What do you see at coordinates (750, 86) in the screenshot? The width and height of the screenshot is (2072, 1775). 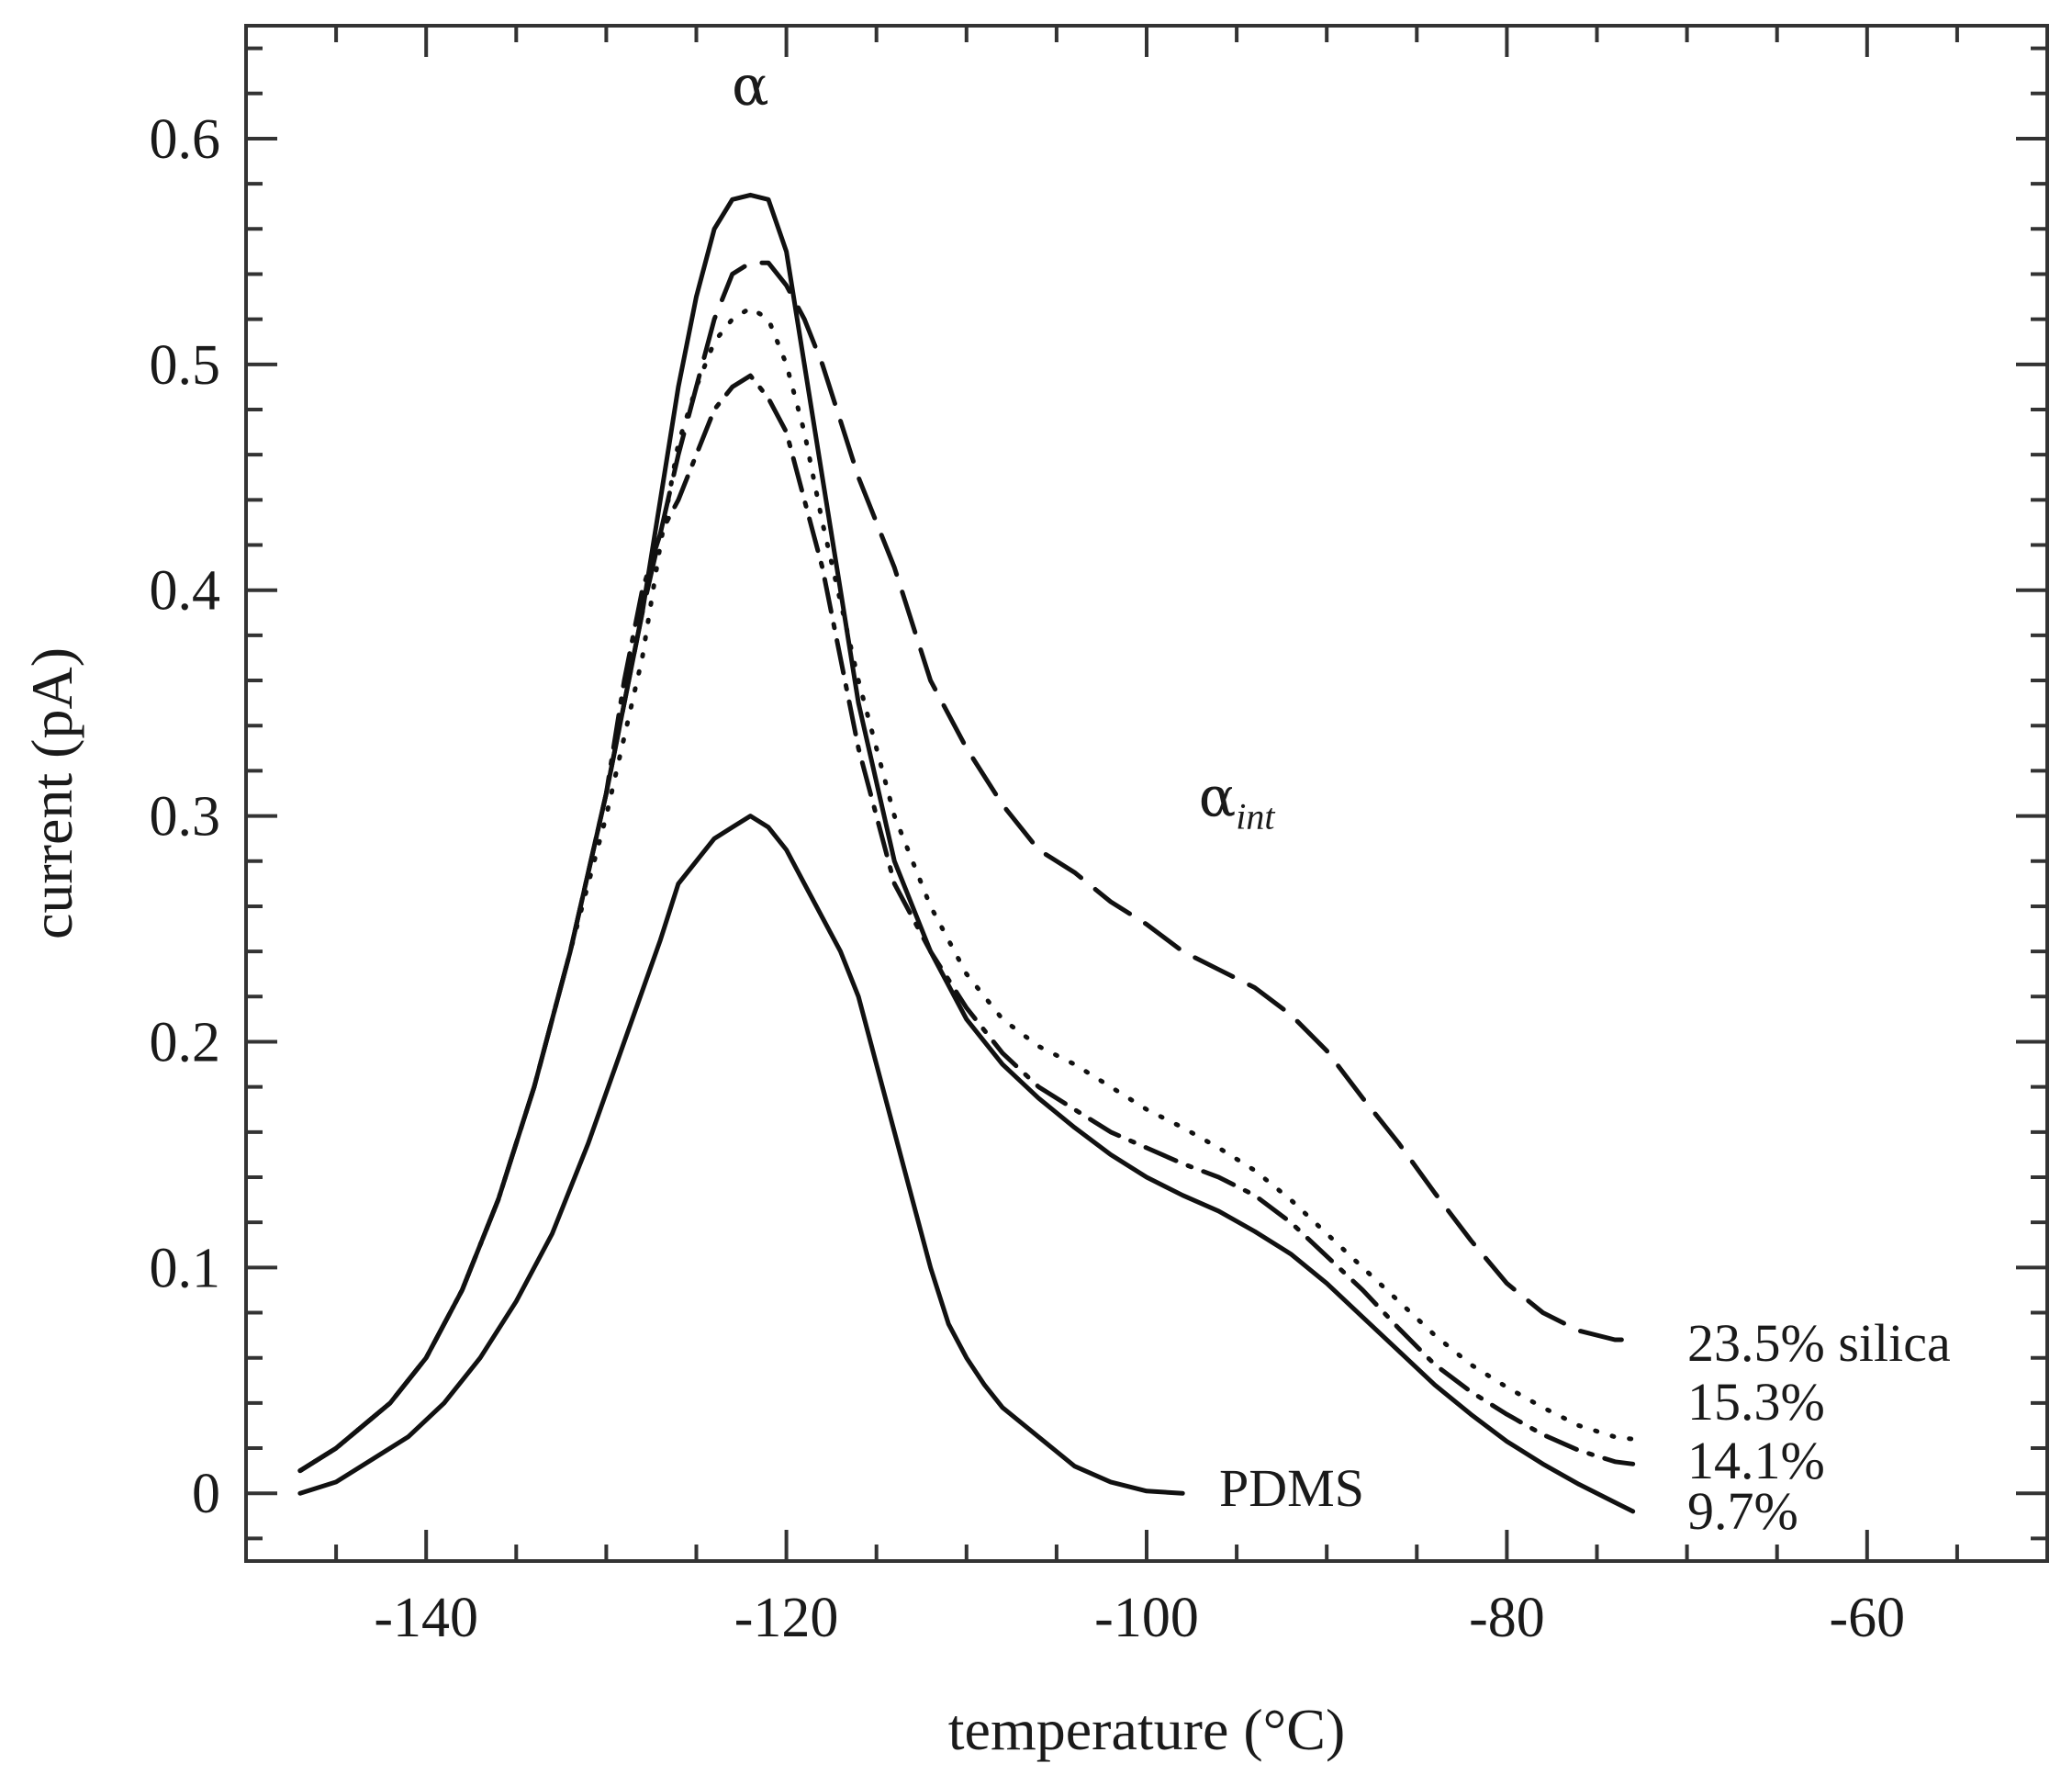 I see `annotation-0: α` at bounding box center [750, 86].